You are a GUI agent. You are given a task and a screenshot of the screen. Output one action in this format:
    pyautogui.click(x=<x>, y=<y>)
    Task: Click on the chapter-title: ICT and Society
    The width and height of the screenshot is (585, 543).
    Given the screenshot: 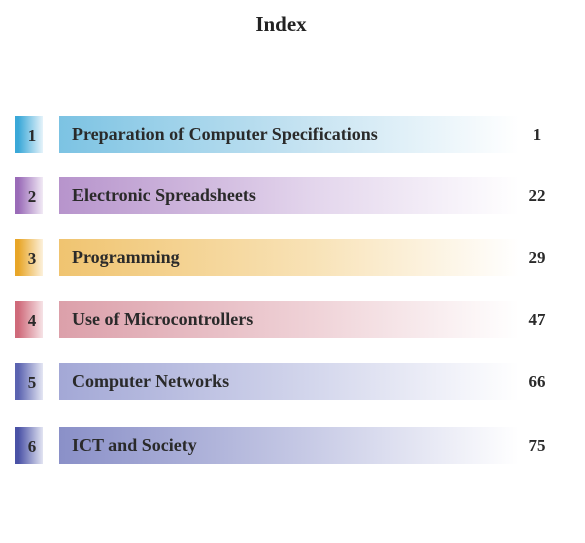 What is the action you would take?
    pyautogui.click(x=134, y=445)
    